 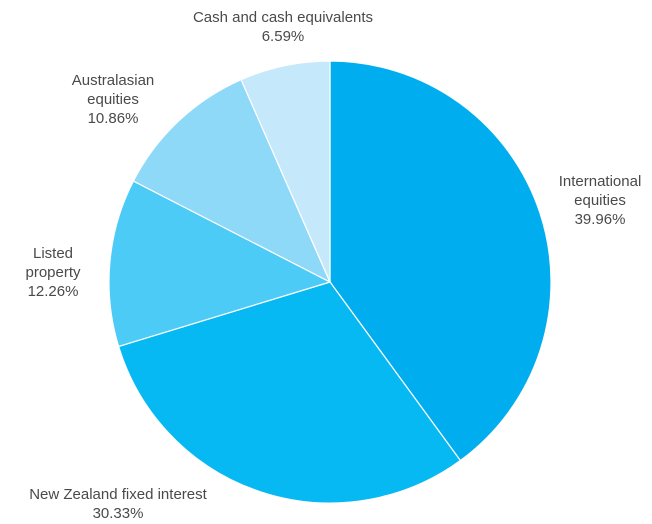 I want to click on slice-value-label: 10.86%, so click(x=113, y=118).